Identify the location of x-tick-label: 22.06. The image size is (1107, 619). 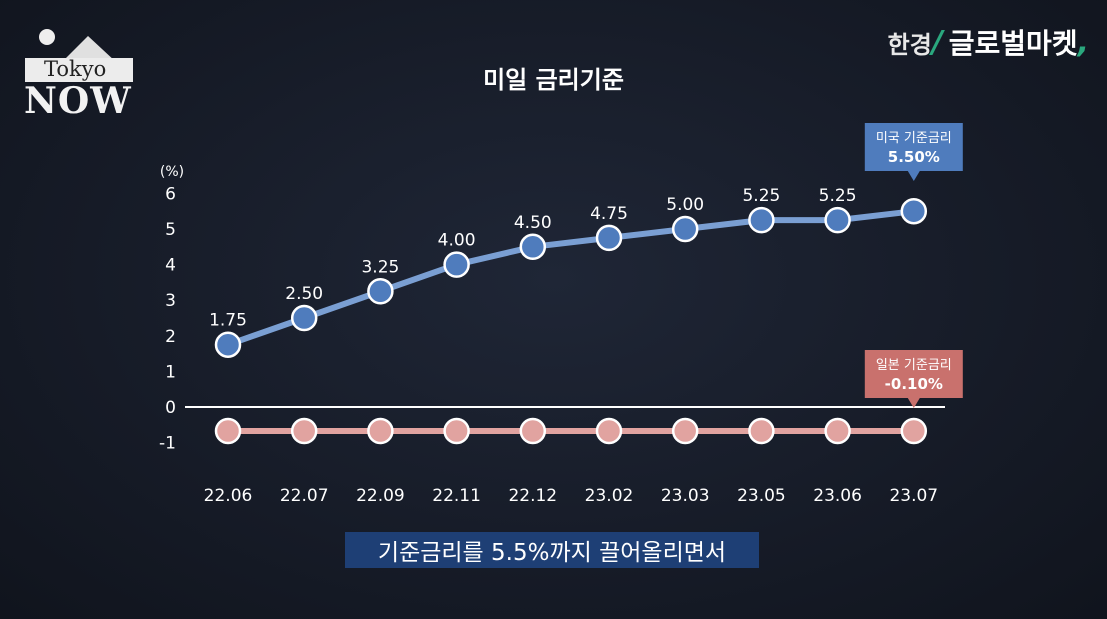
(228, 496).